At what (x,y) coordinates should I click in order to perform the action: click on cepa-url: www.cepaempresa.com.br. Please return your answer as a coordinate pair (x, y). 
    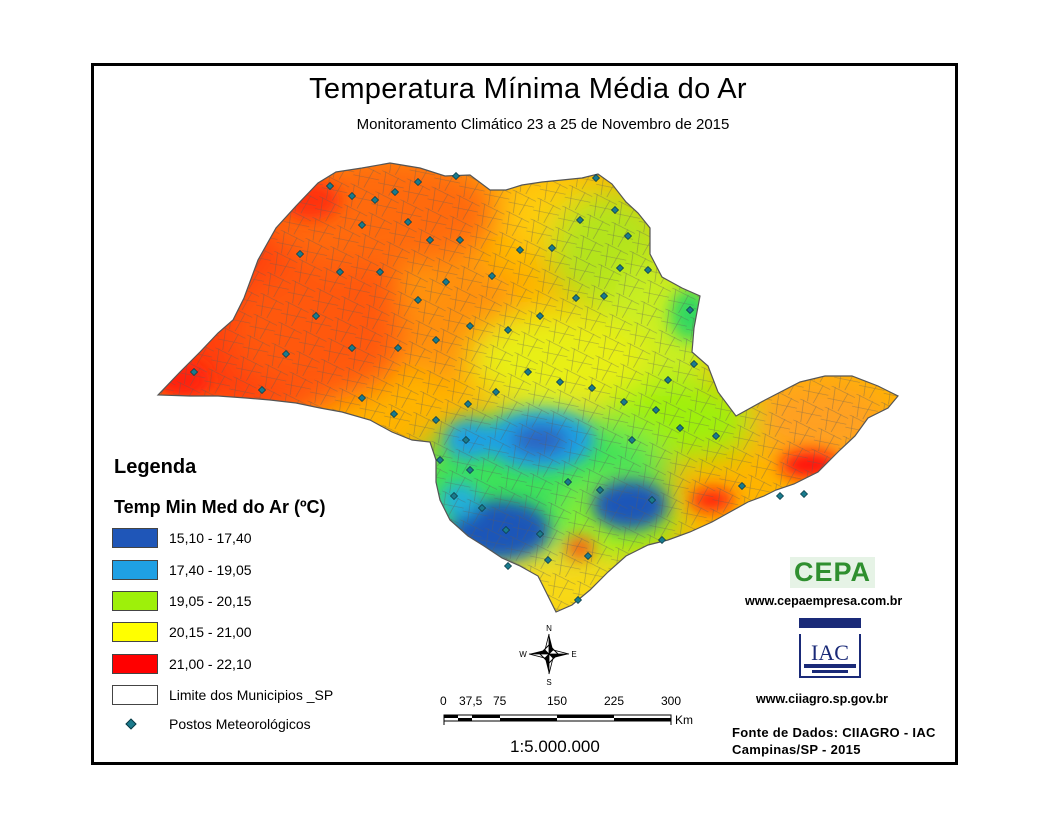
    Looking at the image, I should click on (824, 601).